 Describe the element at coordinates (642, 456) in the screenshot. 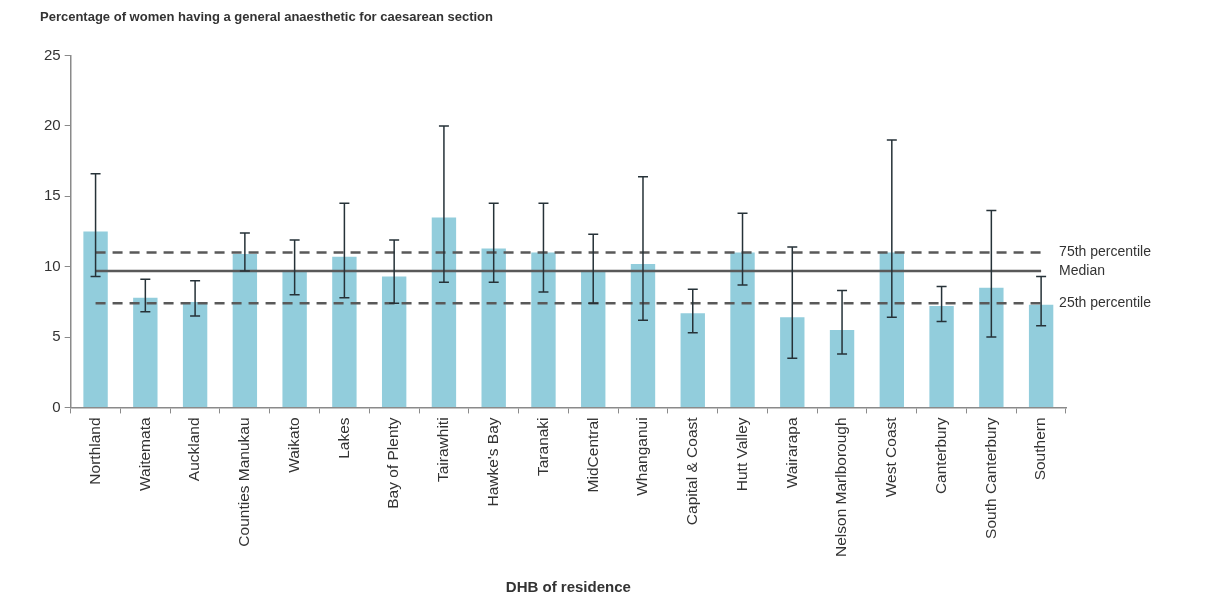

I see `x-tick-label: Whanganui` at that location.